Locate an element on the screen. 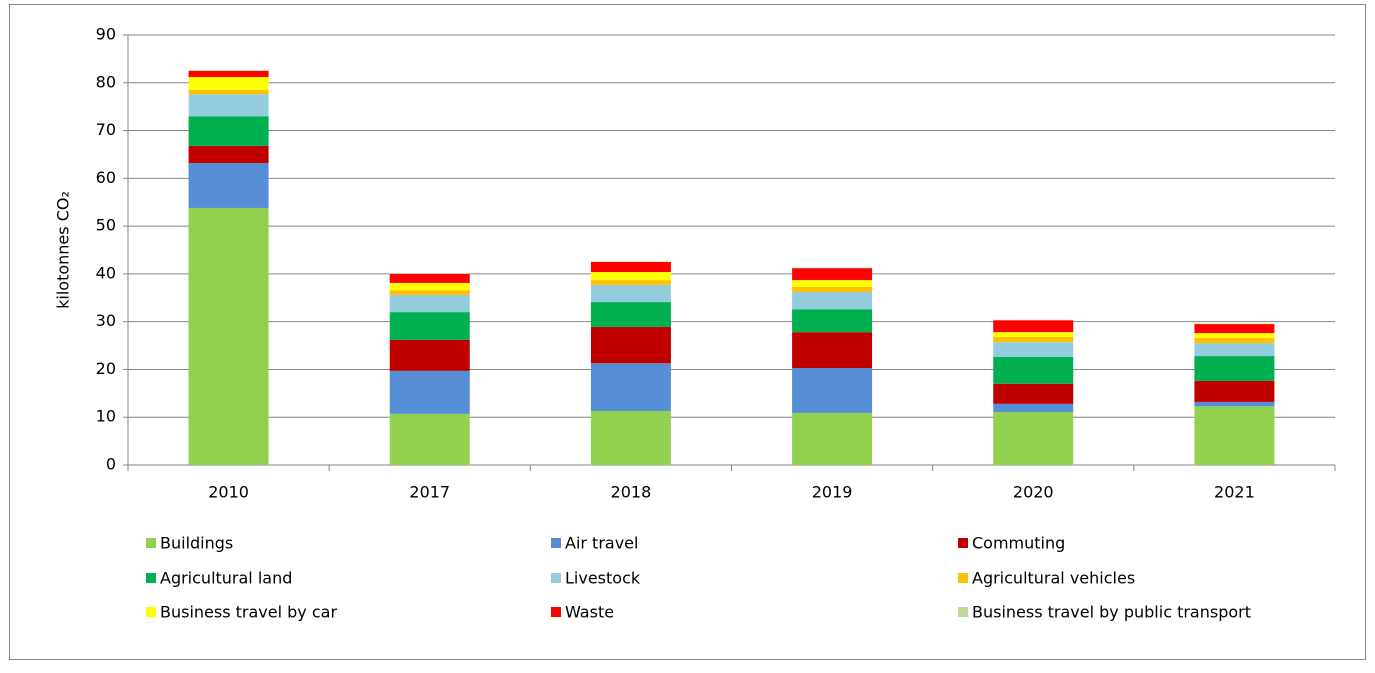  y-tick-label: 30 is located at coordinates (106, 320).